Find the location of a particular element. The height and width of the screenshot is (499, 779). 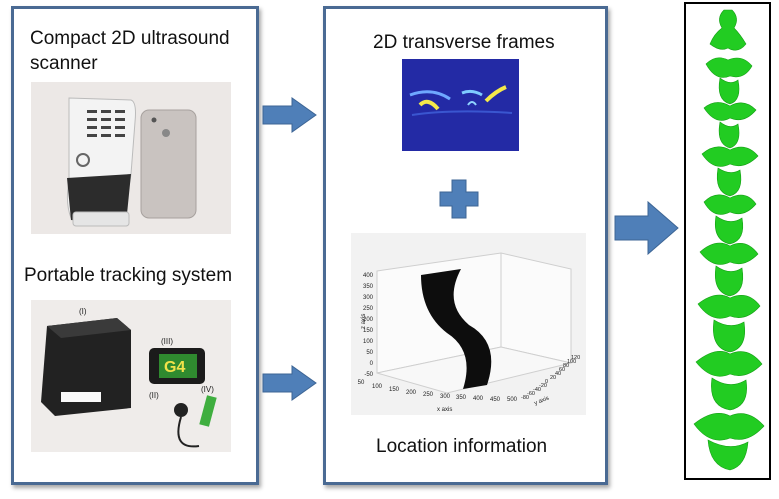

spine-model-image is located at coordinates (729, 240).